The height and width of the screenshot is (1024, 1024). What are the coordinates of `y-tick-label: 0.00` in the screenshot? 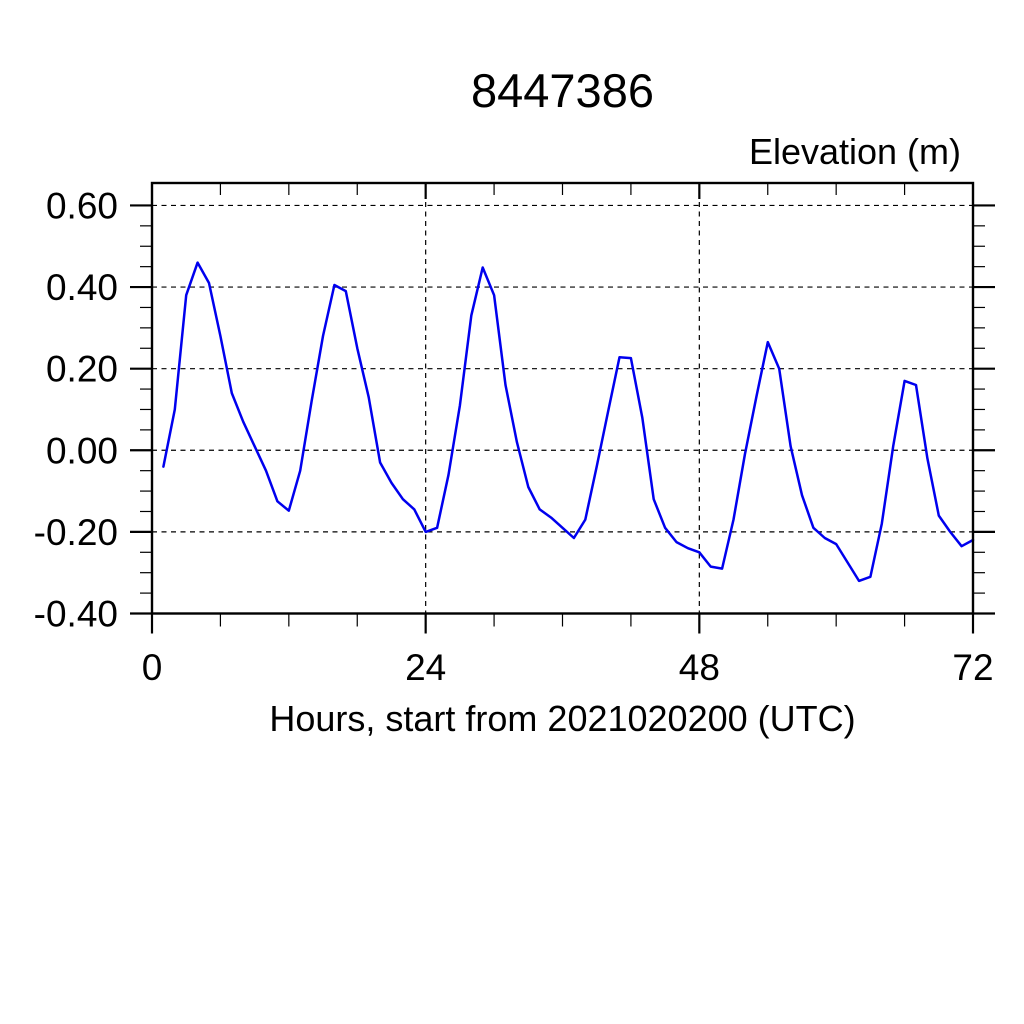 It's located at (82, 450).